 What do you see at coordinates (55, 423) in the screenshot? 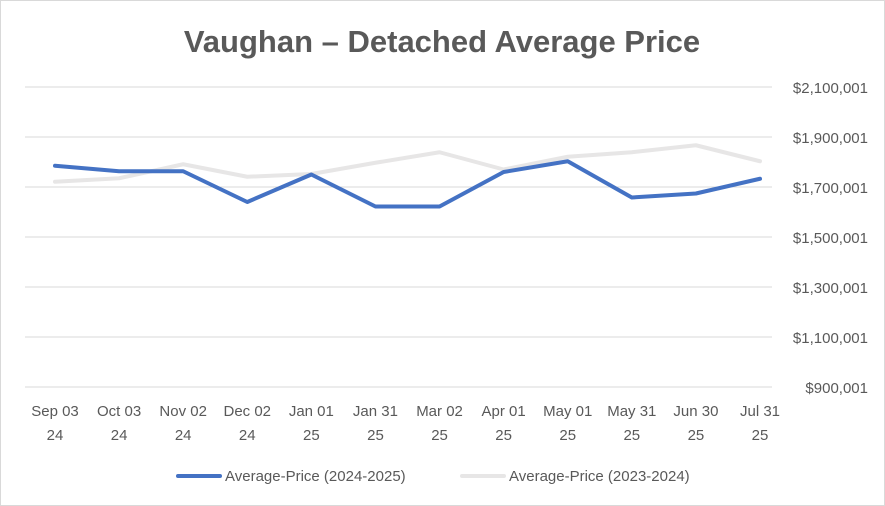
I see `x-tick-label: Sep 03 24` at bounding box center [55, 423].